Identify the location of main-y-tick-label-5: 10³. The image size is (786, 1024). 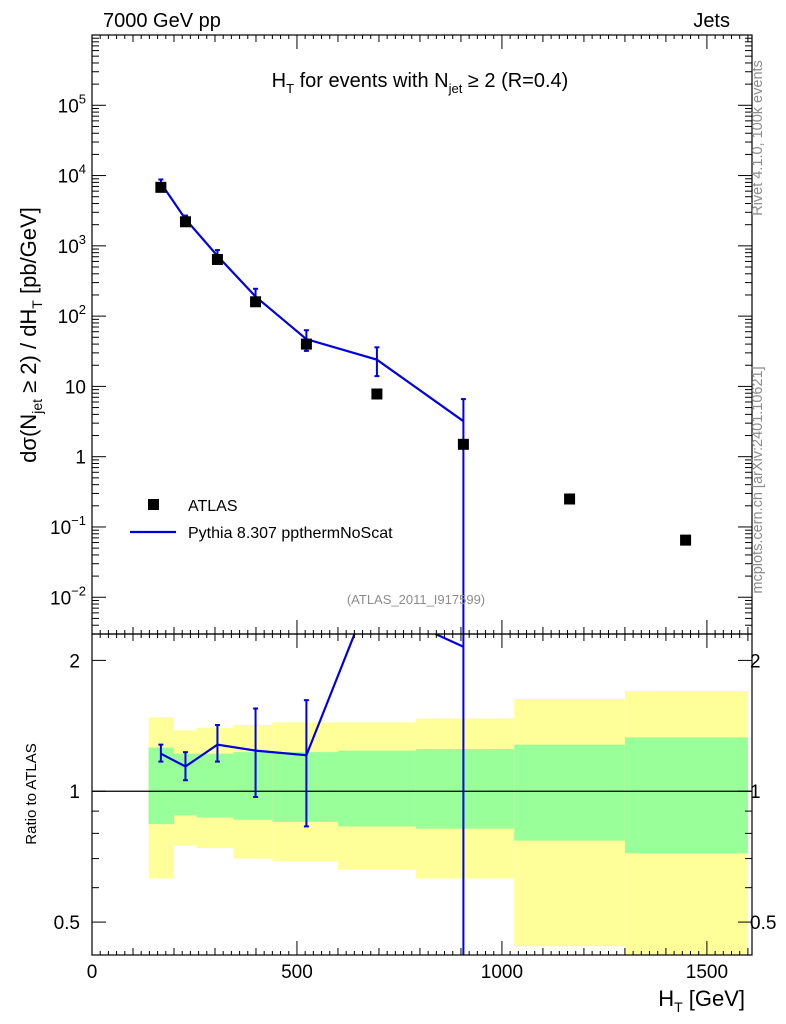
(72, 245).